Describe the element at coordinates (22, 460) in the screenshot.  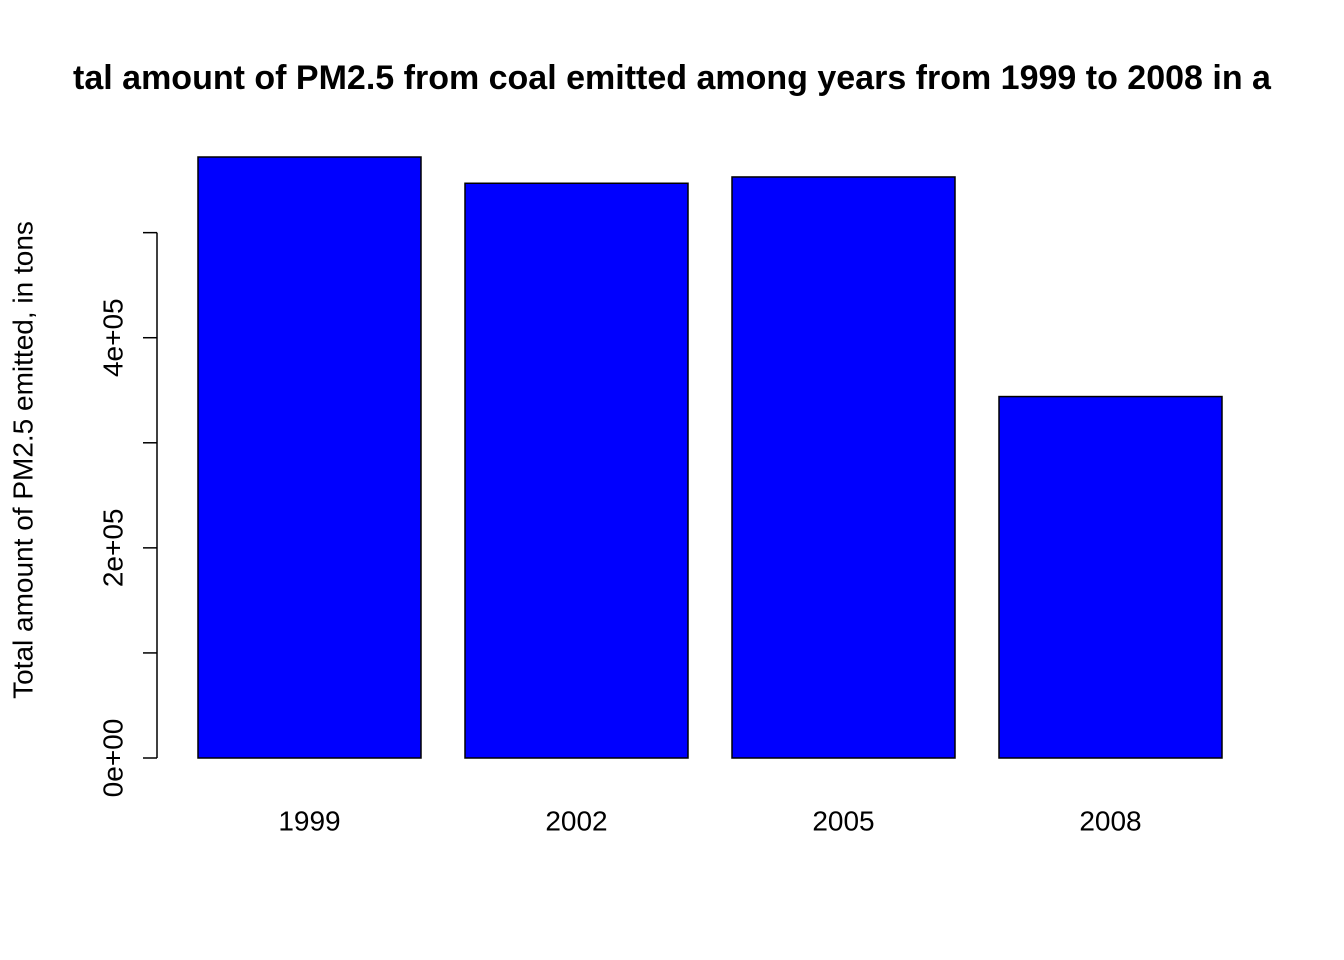
I see `y-axis-label: Total amount of PM2.5 emitted, in tons` at that location.